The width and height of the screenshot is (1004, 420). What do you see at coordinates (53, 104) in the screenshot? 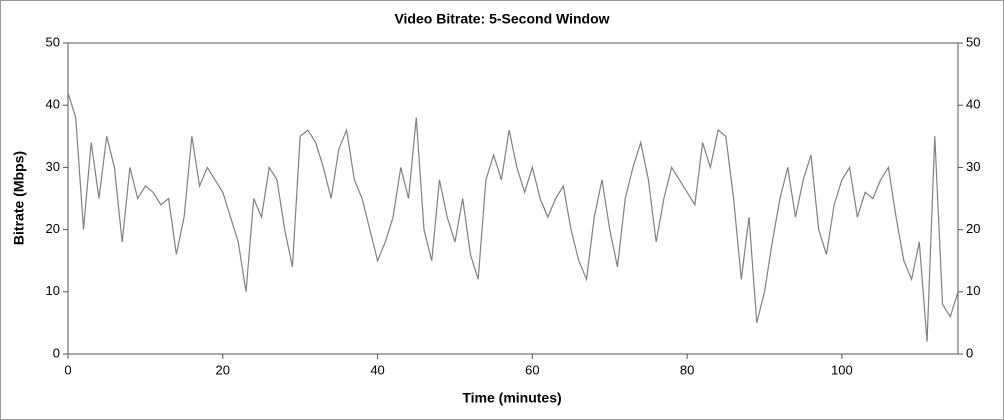
I see `y-tick-label: 40` at bounding box center [53, 104].